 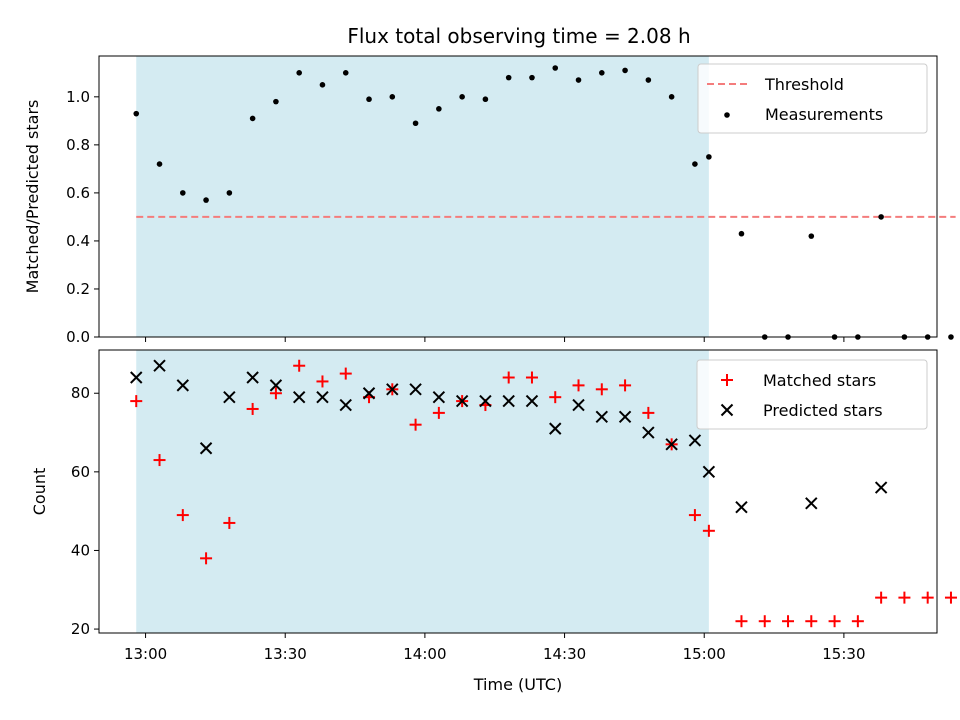 What do you see at coordinates (80, 393) in the screenshot?
I see `bottom-y-tick-label: 80` at bounding box center [80, 393].